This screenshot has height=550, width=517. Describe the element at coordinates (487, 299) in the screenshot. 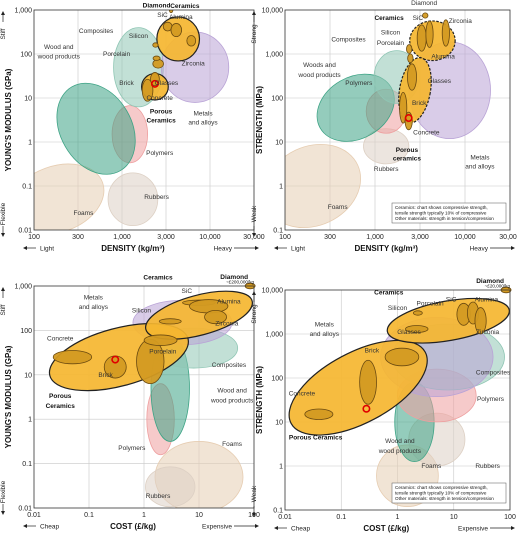

I see `region-label: Alumina` at that location.